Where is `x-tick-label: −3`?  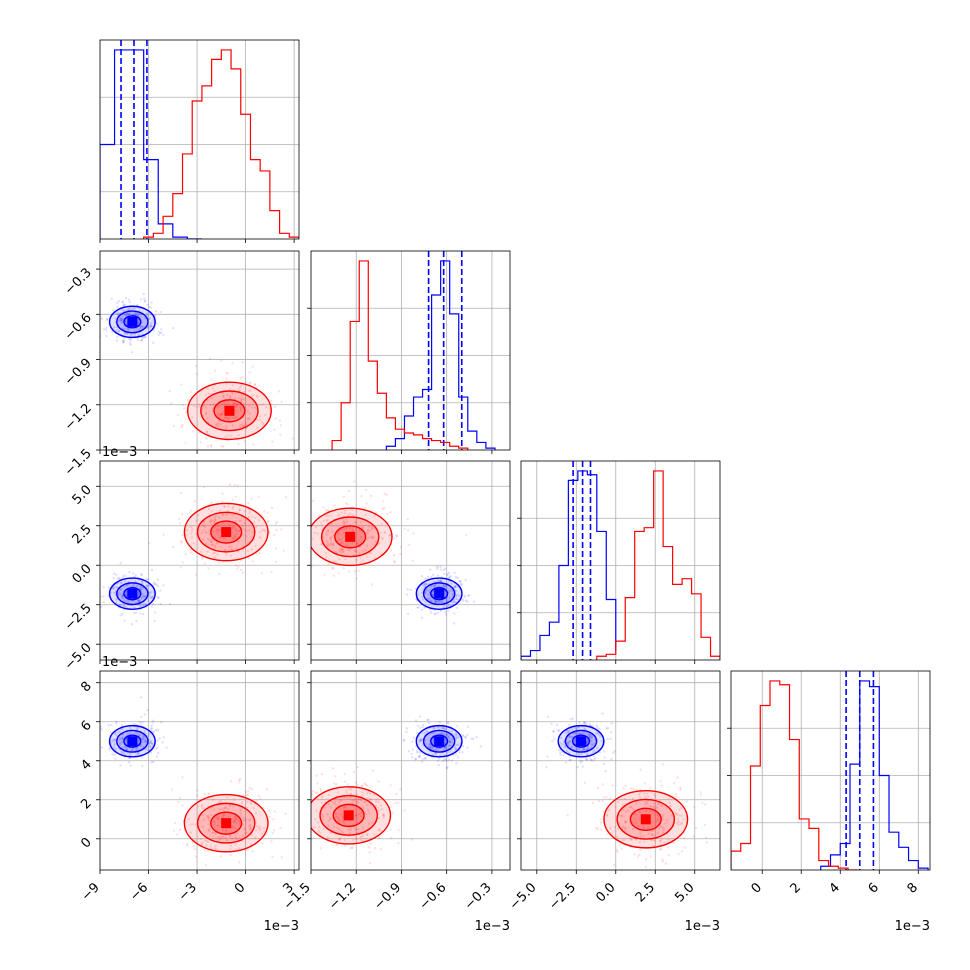 x-tick-label: −3 is located at coordinates (188, 892).